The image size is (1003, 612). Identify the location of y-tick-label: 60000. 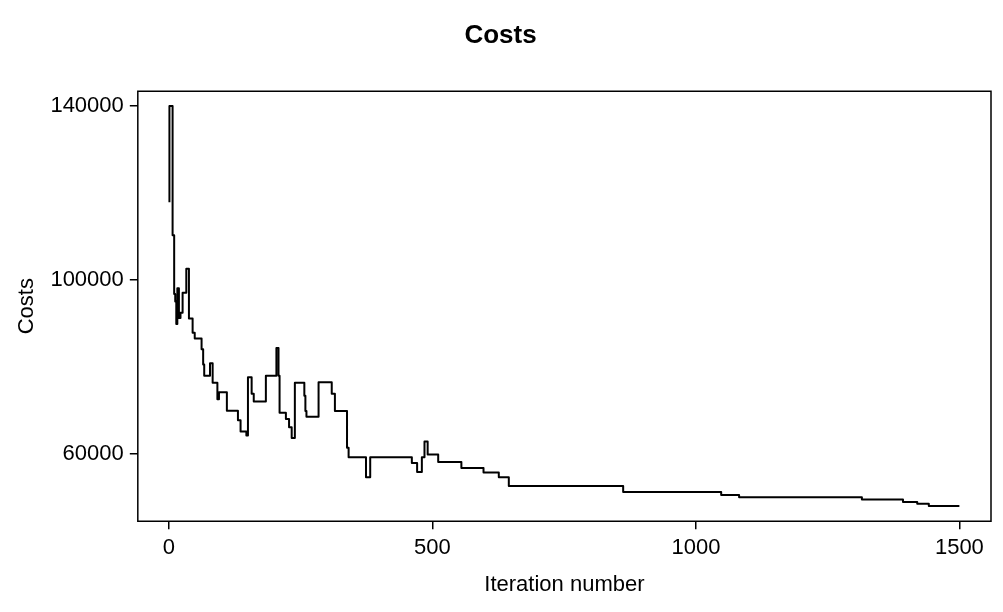
(93, 452).